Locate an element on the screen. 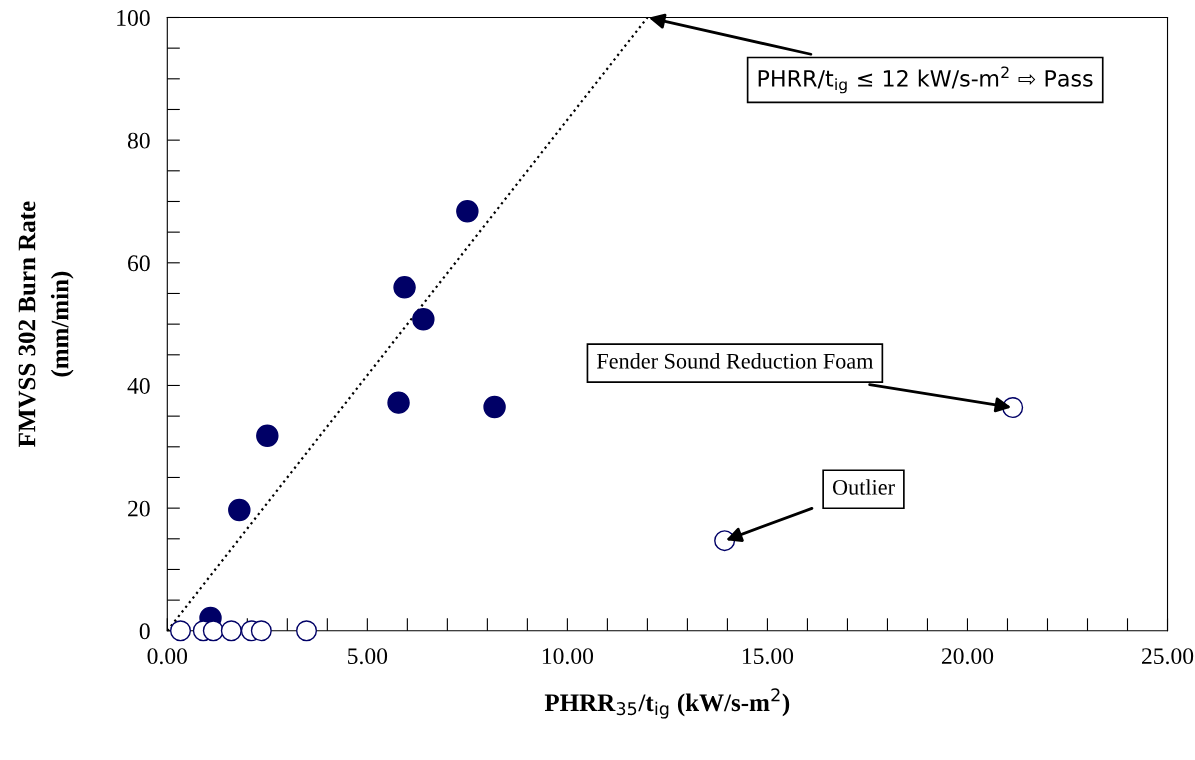 The image size is (1195, 760). x-axis-title: PHRR$_{35}$/t$_{ig}$ (kW/s-m$^{2}$) is located at coordinates (667, 703).